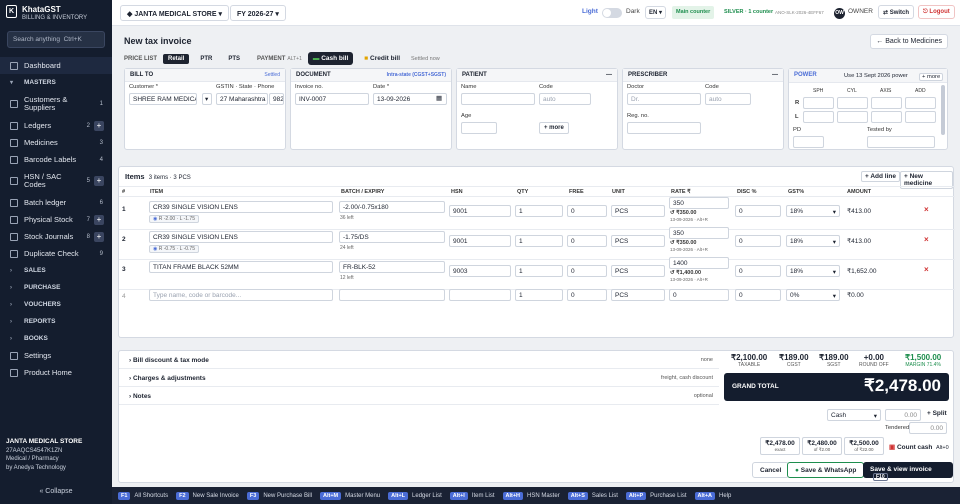 The image size is (960, 504). I want to click on qty-field: 1, so click(539, 211).